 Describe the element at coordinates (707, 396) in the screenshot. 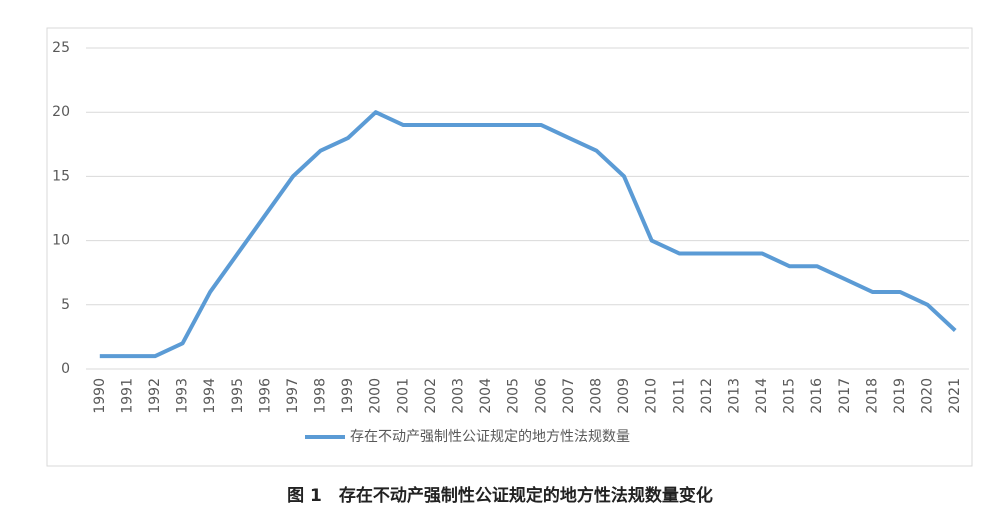

I see `x-tick-label: 2012` at that location.